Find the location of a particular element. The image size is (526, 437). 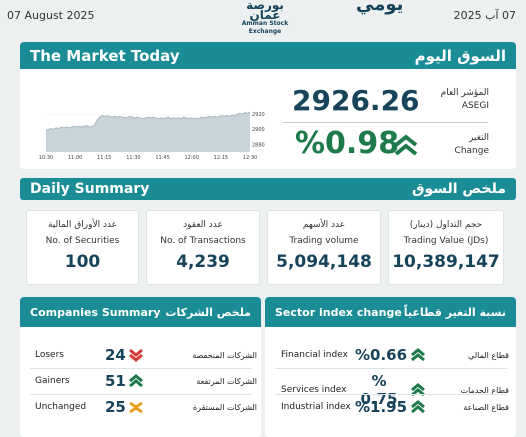

companies-title-en: Companies Summary is located at coordinates (95, 312).